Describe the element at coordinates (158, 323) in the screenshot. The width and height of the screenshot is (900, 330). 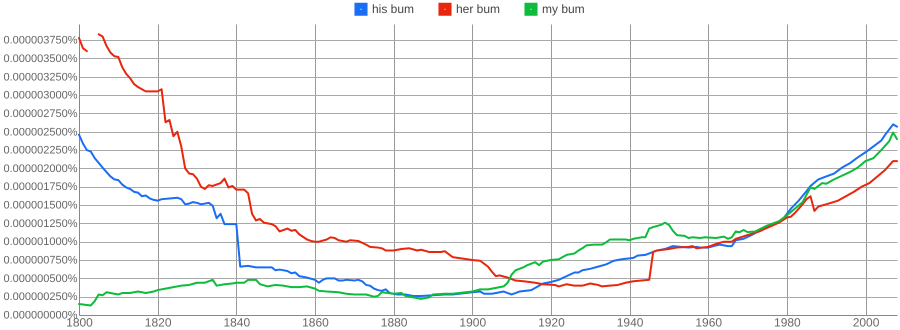
I see `x-tick-label: 1820` at that location.